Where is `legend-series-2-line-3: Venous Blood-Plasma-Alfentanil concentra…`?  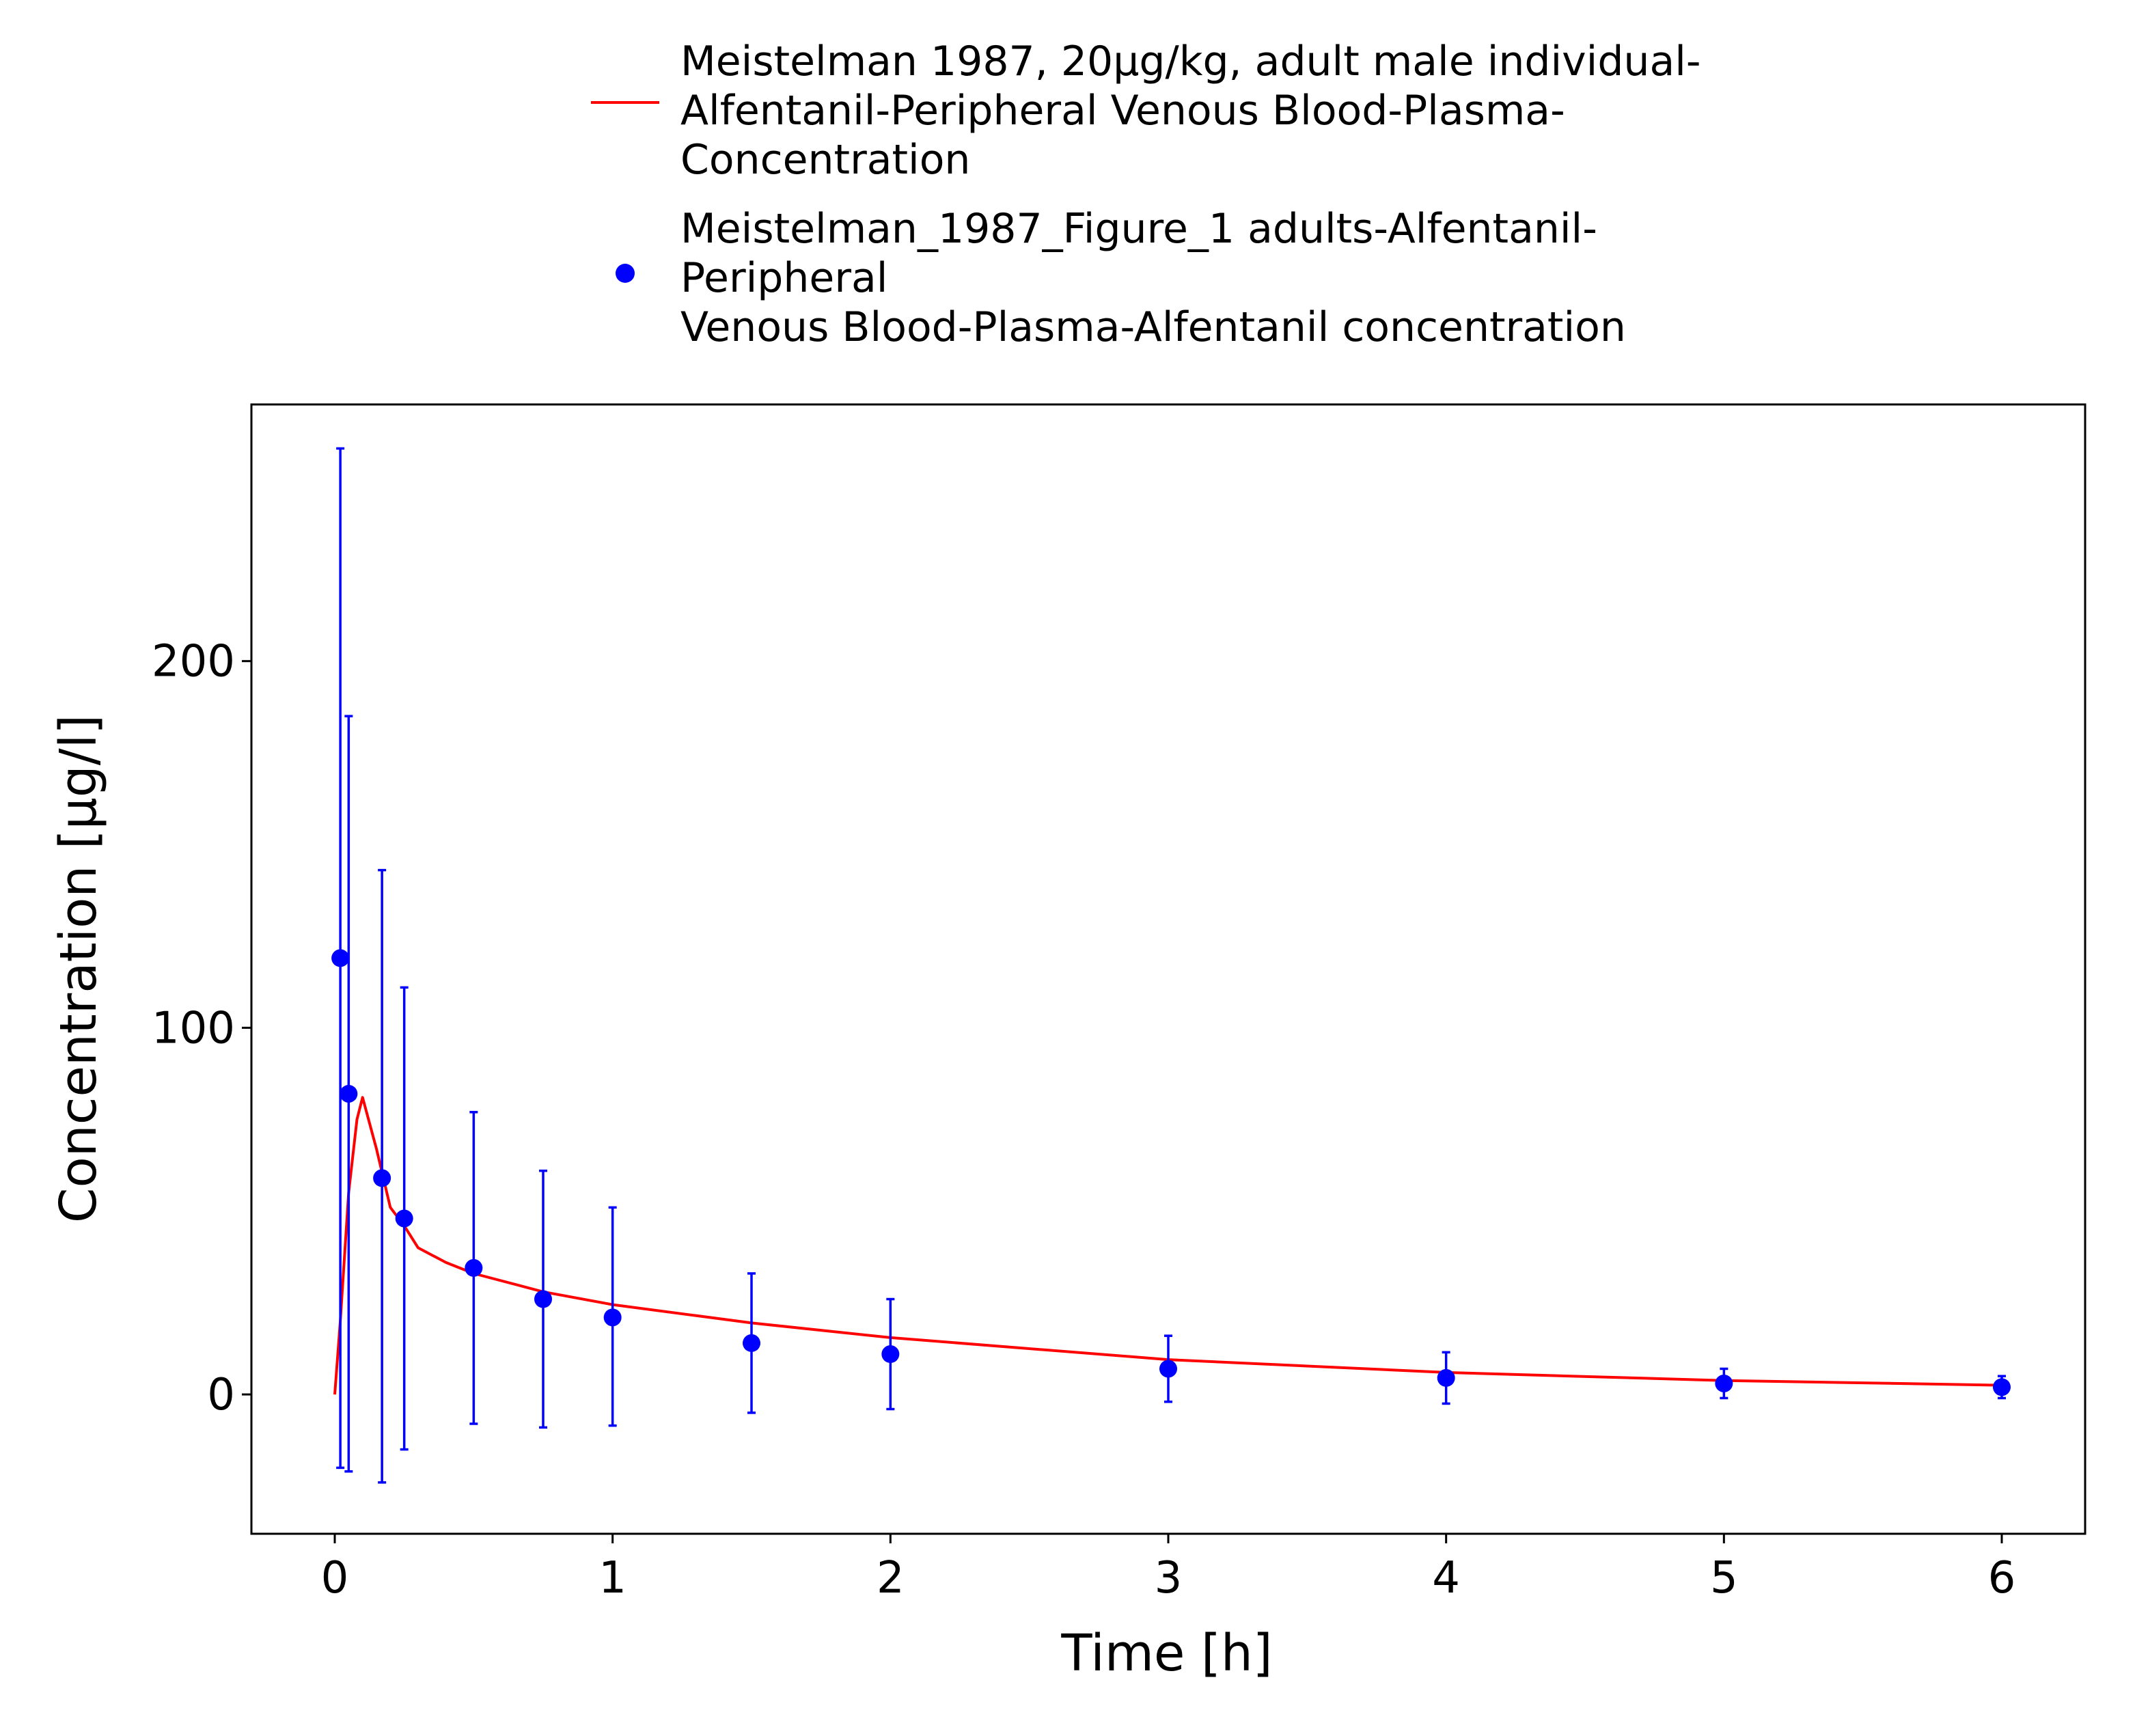
legend-series-2-line-3: Venous Blood-Plasma-Alfentanil concentra… is located at coordinates (1153, 327).